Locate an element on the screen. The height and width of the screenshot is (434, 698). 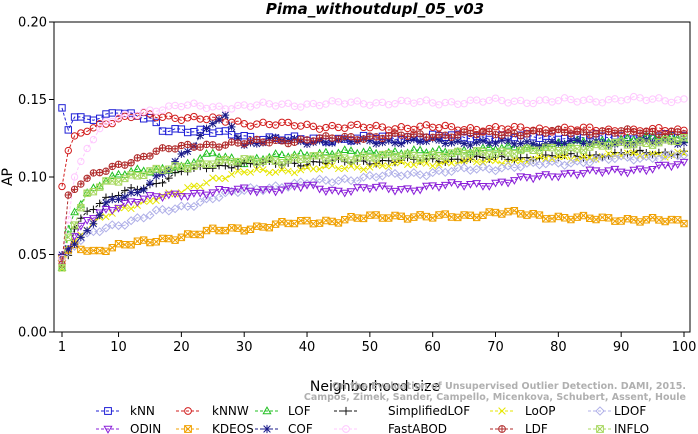
legend-label: KDEOS is located at coordinates (233, 428).